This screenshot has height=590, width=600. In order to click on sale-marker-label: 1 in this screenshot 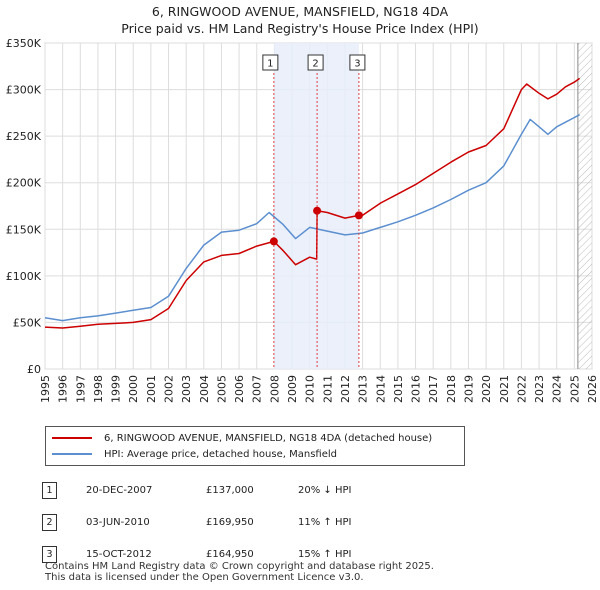, I will do `click(270, 64)`.